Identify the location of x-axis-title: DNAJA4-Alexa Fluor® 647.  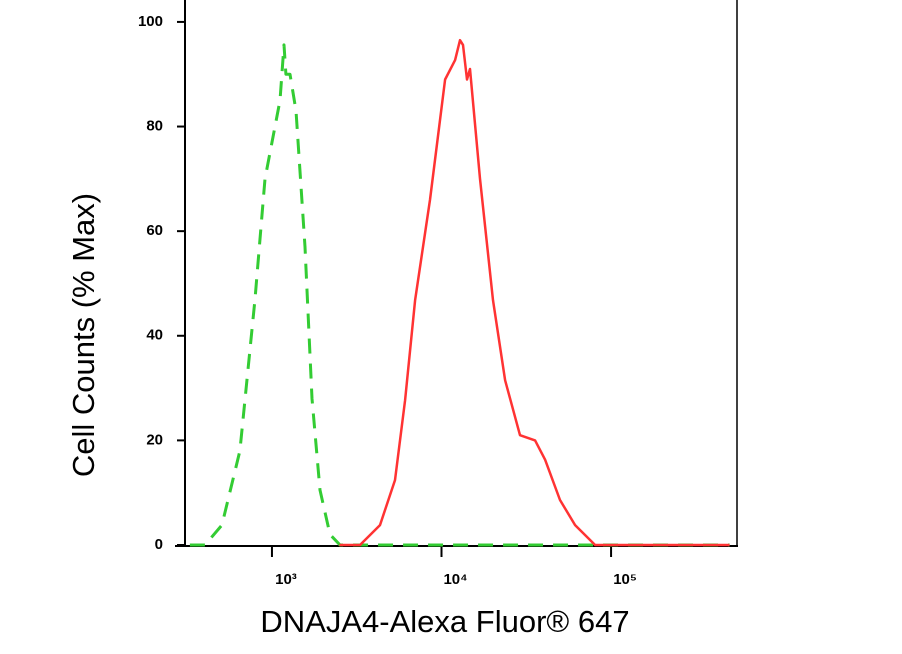
(444, 621).